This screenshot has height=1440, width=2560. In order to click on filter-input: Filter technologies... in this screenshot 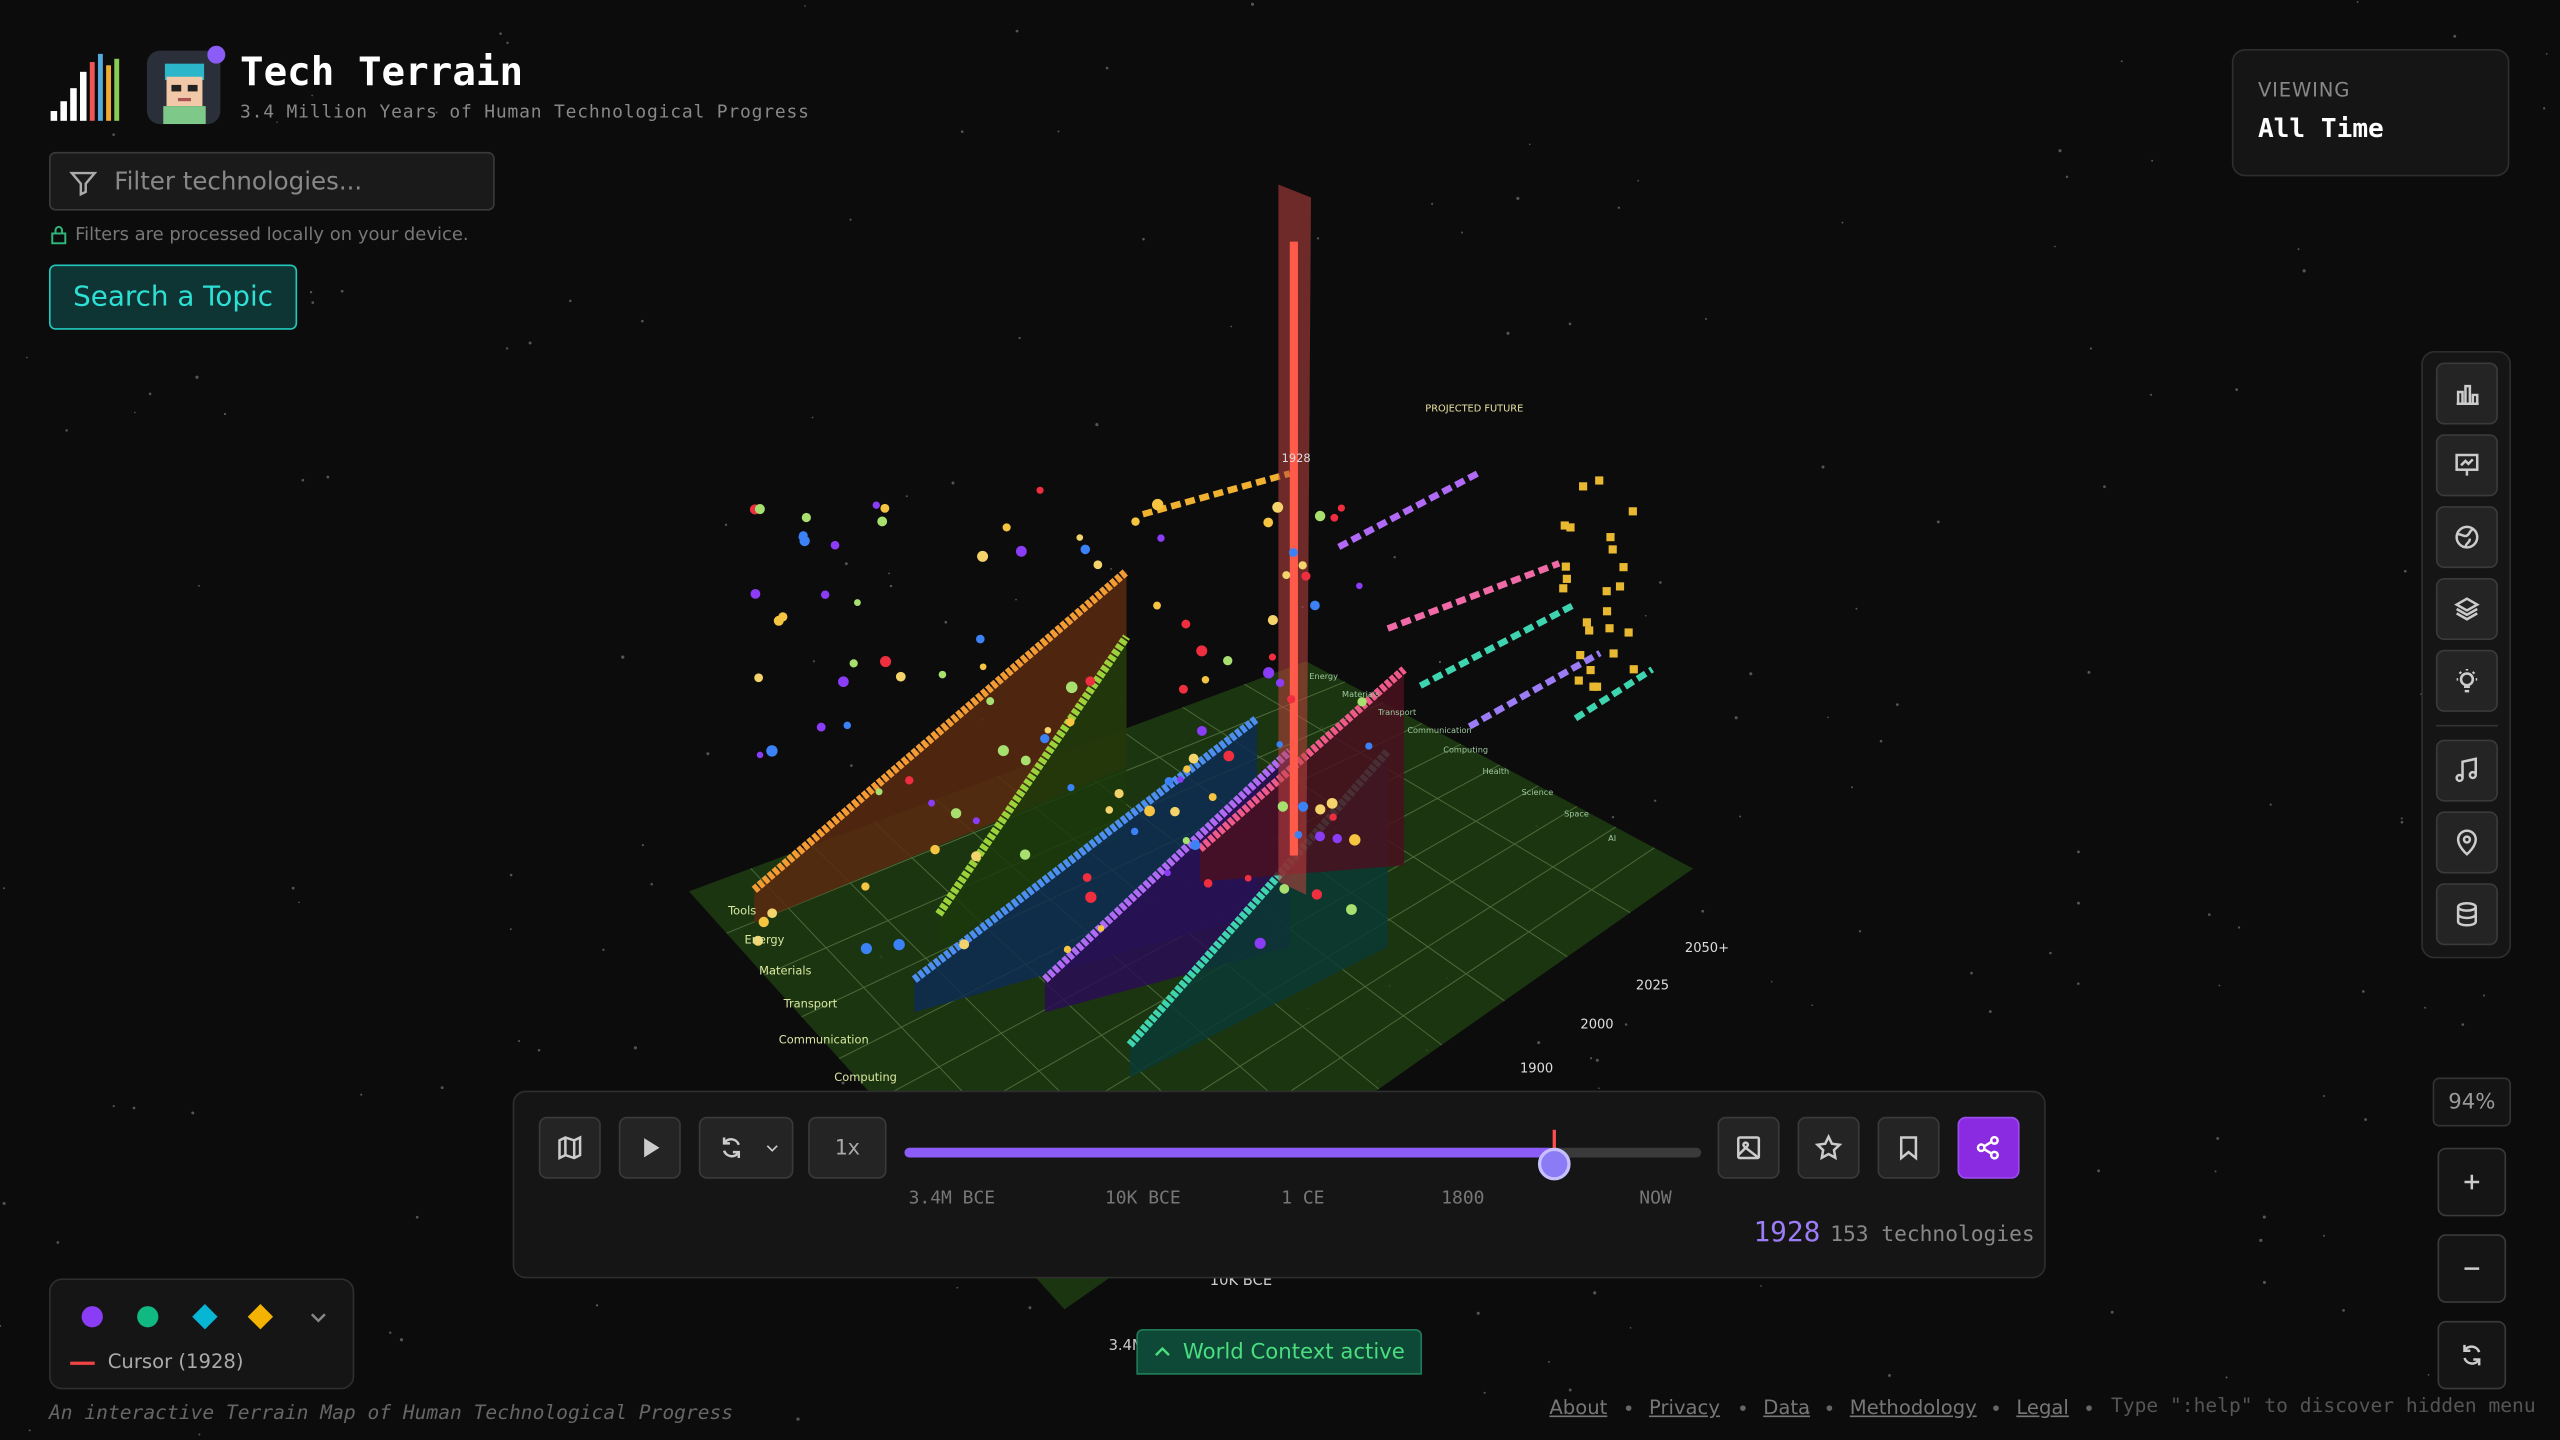, I will do `click(271, 181)`.